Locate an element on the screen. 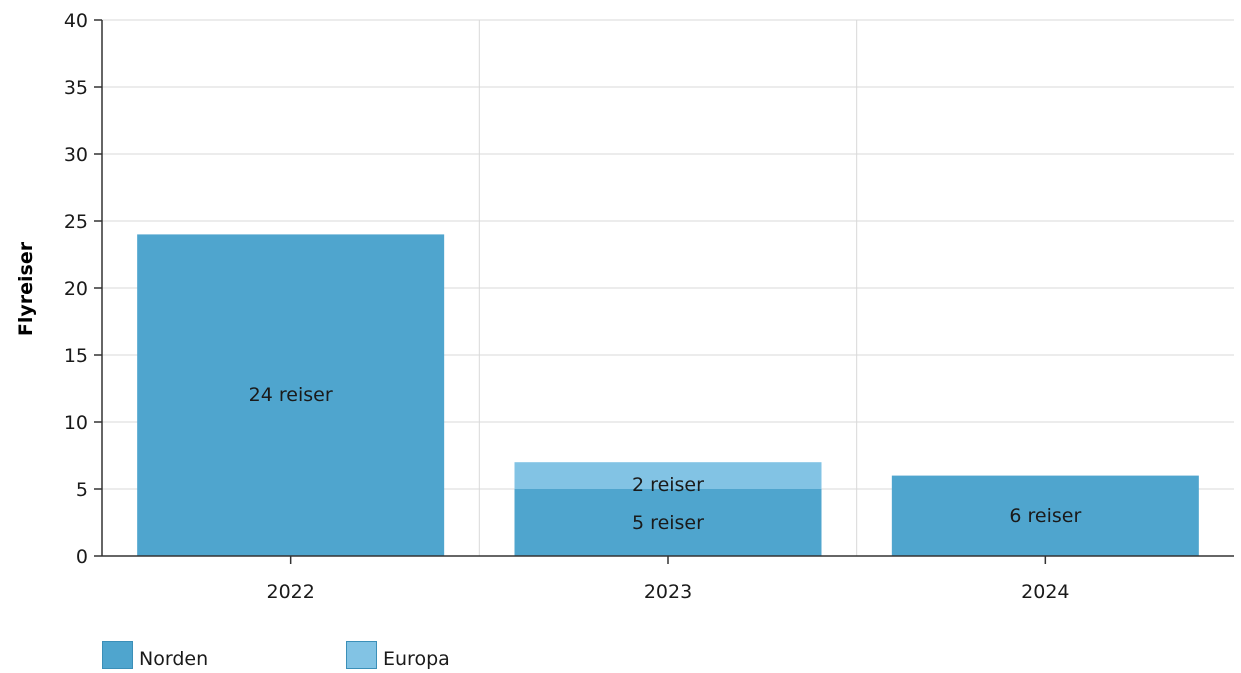  y-tick-label: 5 is located at coordinates (82, 490).